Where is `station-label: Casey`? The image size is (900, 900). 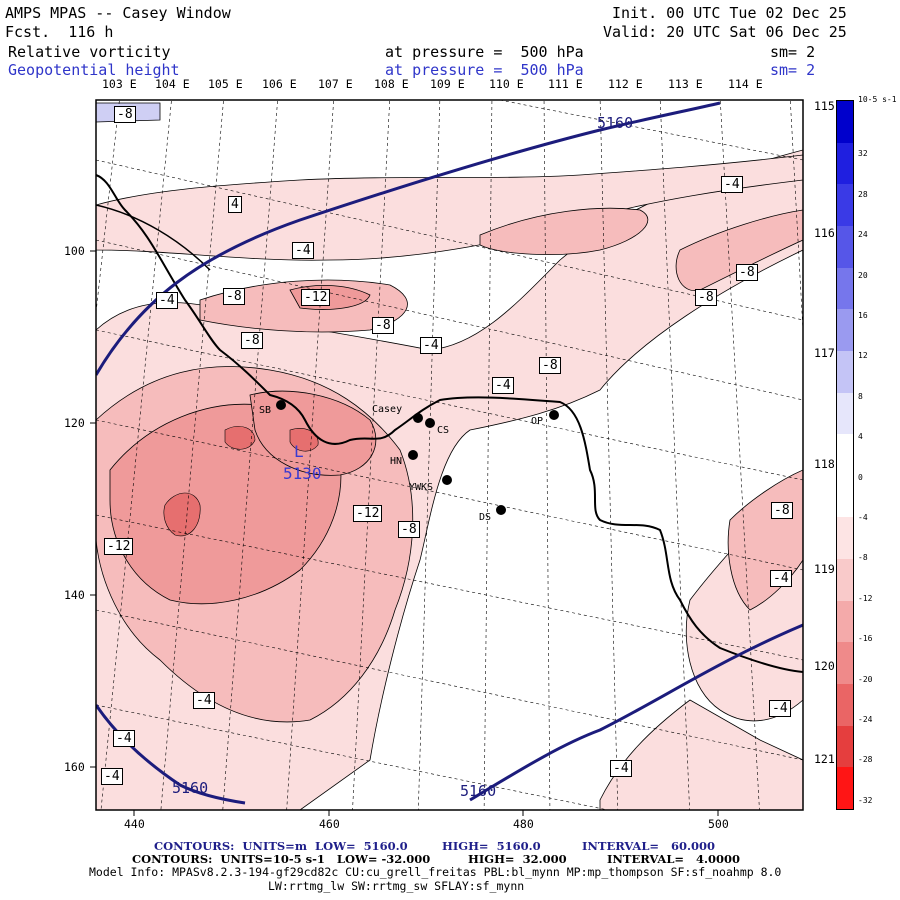
station-label: Casey is located at coordinates (387, 409).